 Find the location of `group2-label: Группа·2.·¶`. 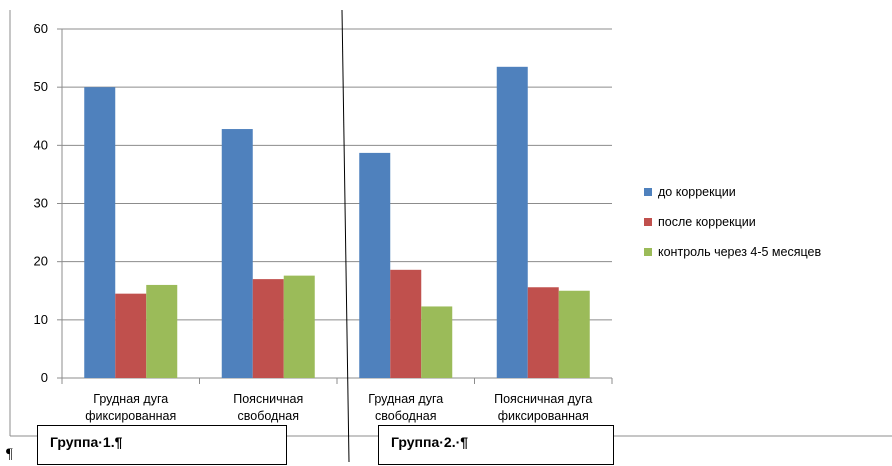

group2-label: Группа·2.·¶ is located at coordinates (430, 442).